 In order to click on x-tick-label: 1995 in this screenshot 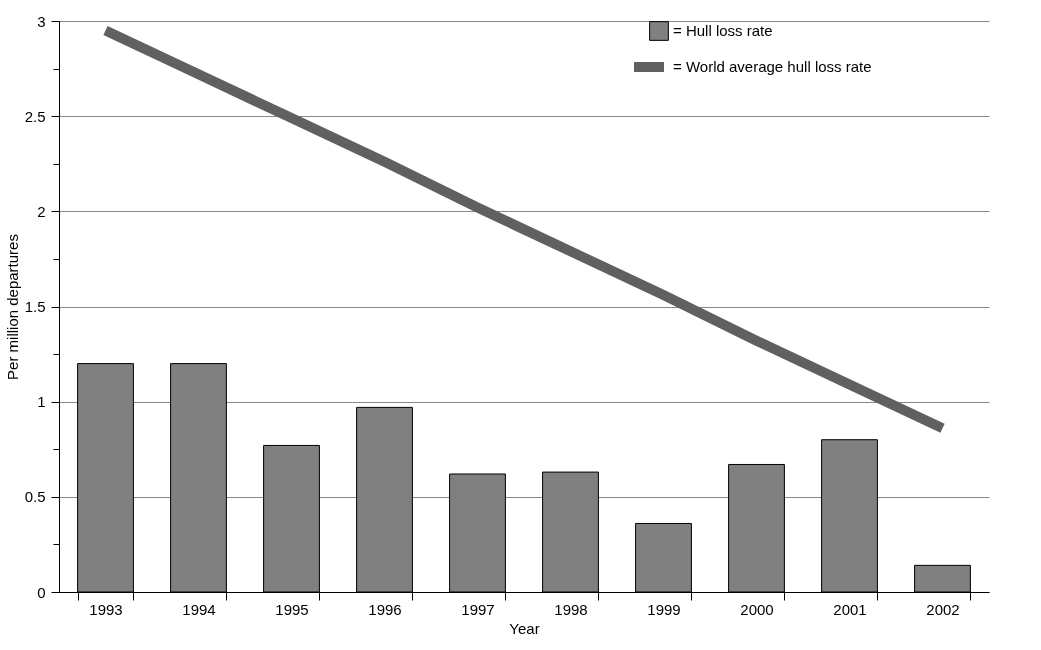, I will do `click(292, 609)`.